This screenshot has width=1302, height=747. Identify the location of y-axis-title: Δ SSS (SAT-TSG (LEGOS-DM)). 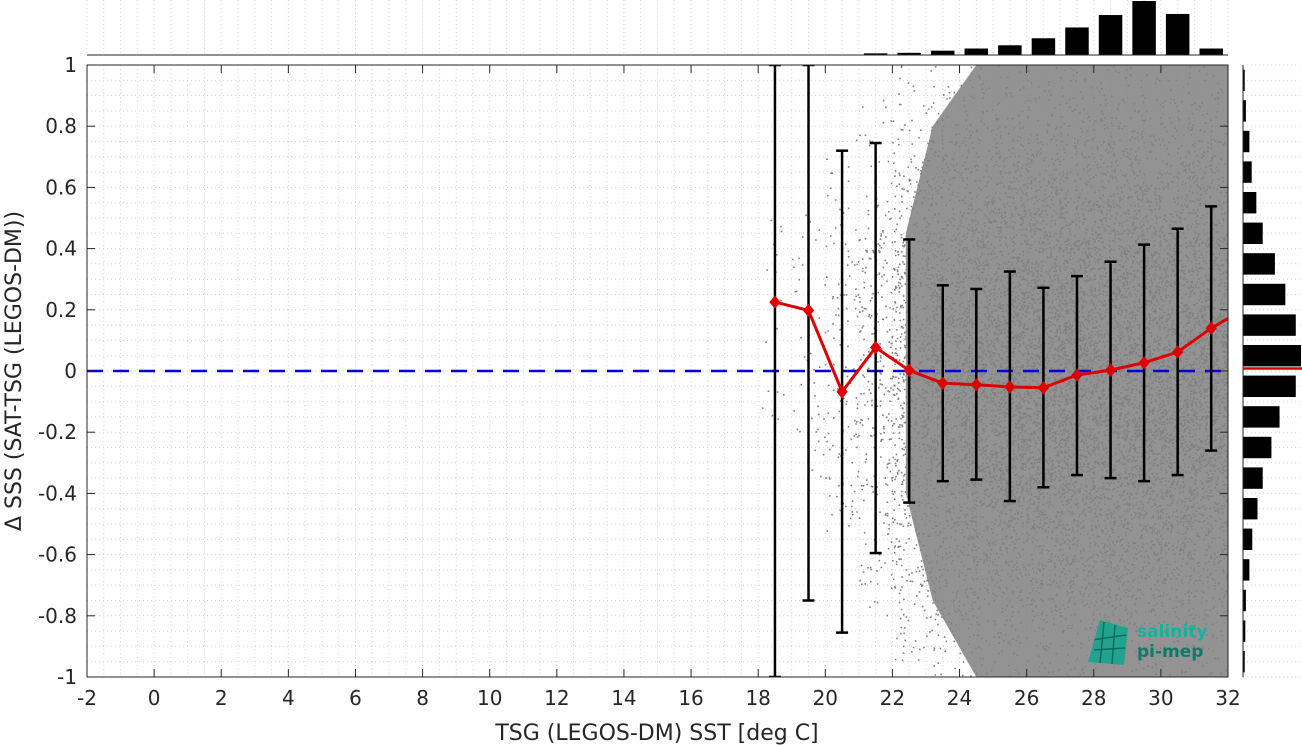
(14, 371).